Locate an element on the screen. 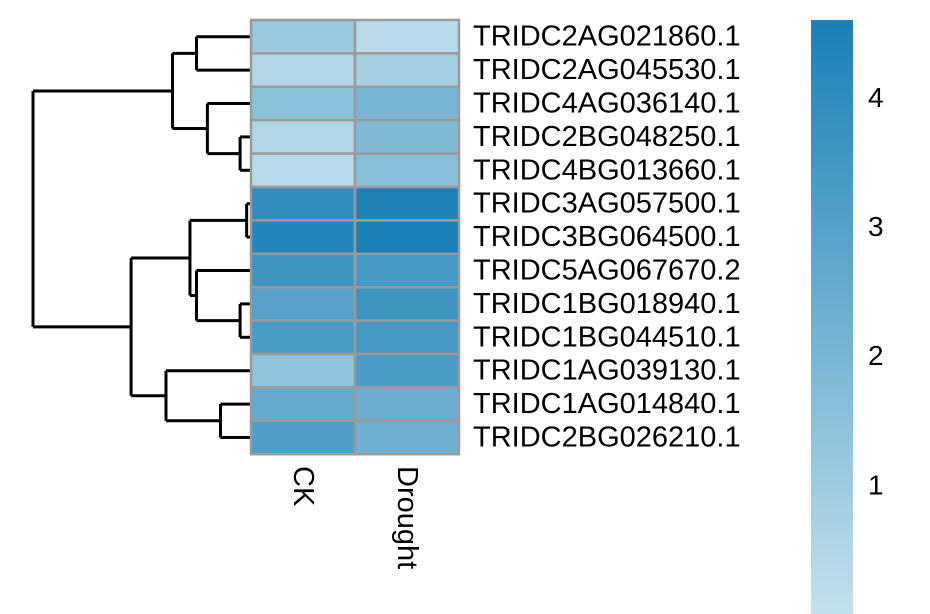 This screenshot has width=930, height=614. row-label: TRIDC4AG036140.1 is located at coordinates (607, 104).